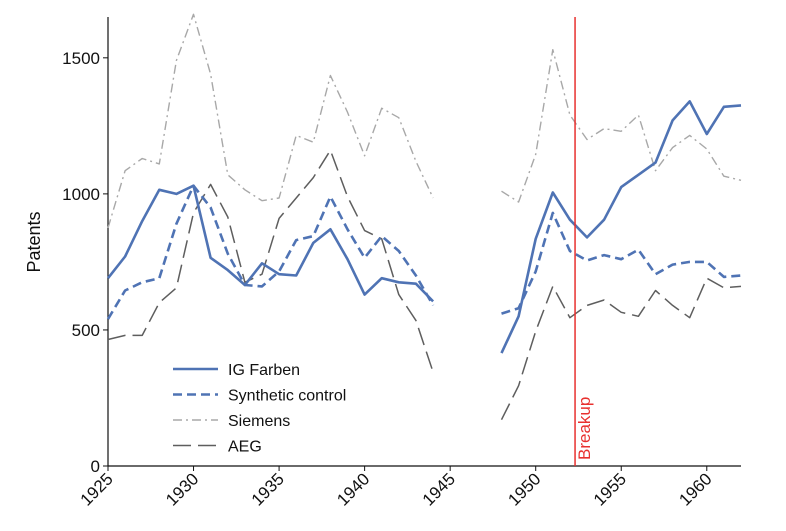 Image resolution: width=786 pixels, height=531 pixels. I want to click on x-tick-label: 1930, so click(182, 489).